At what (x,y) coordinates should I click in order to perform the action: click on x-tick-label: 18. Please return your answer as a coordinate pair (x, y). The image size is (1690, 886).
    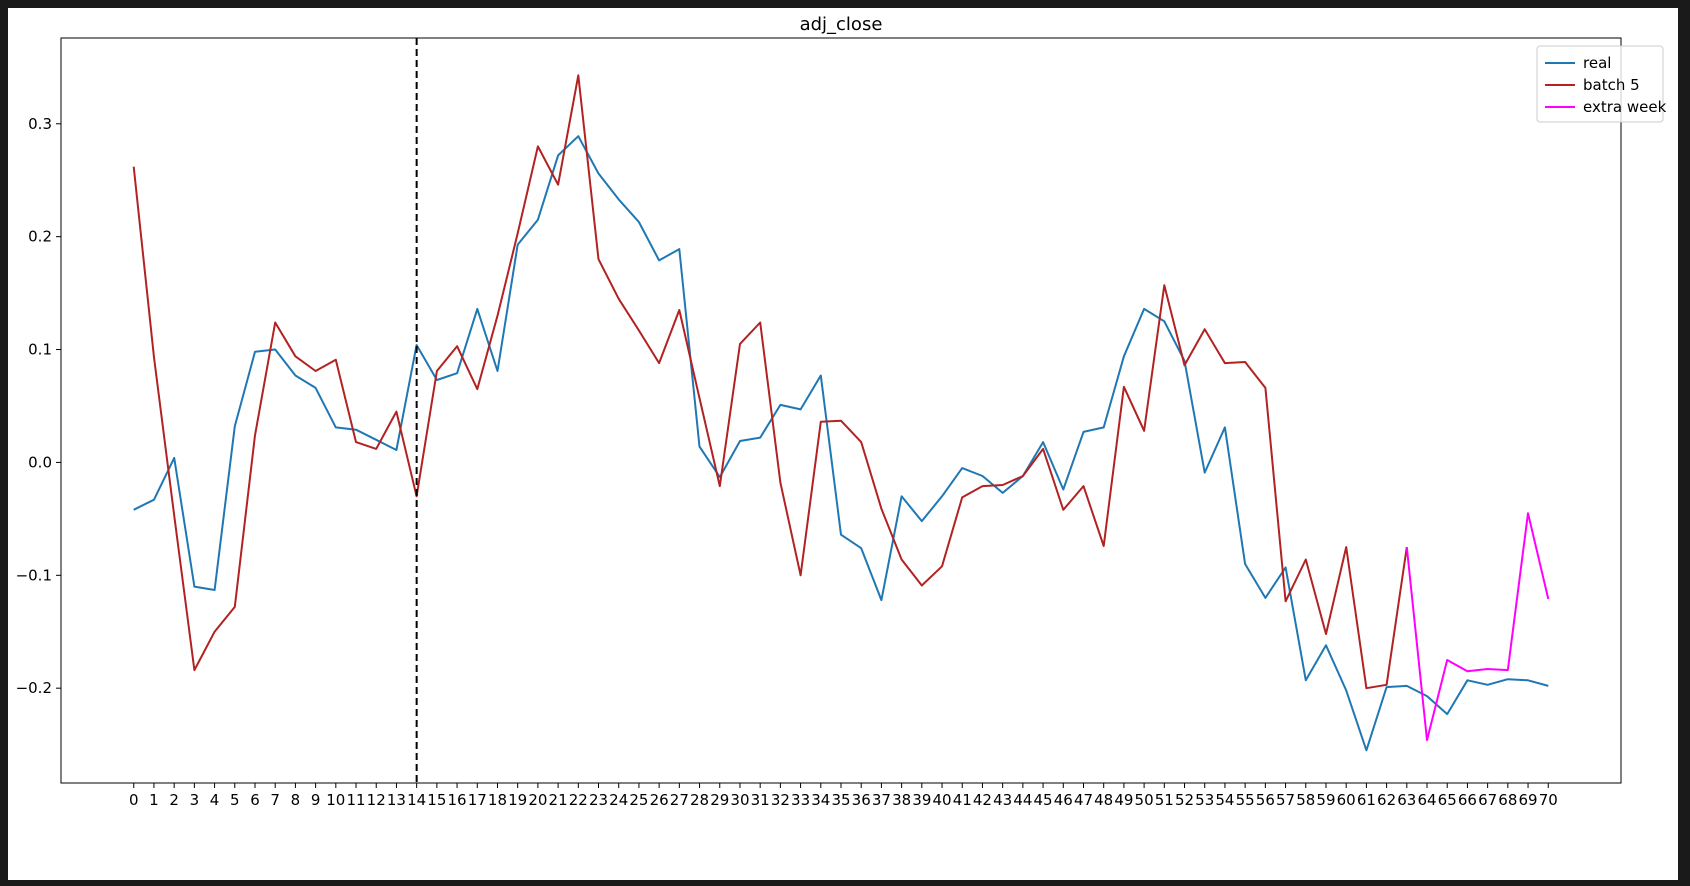
    Looking at the image, I should click on (497, 800).